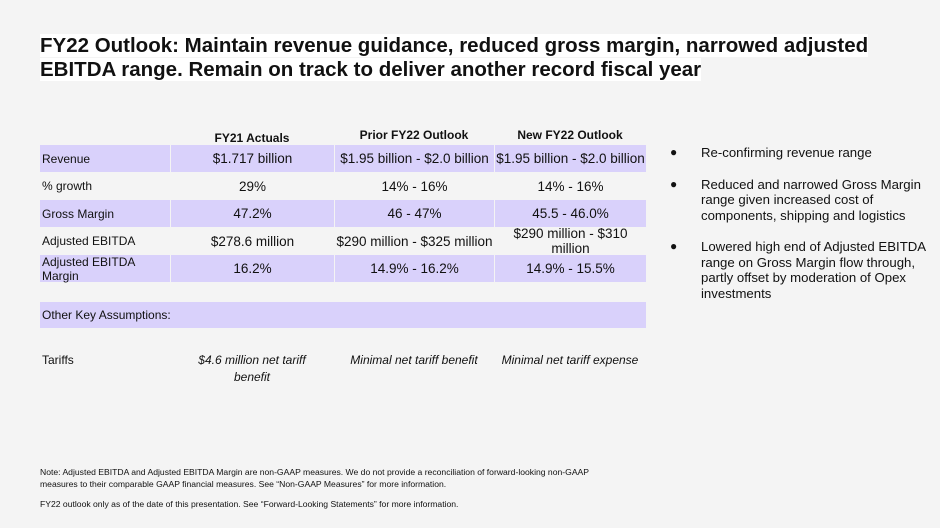 The image size is (940, 528). What do you see at coordinates (343, 315) in the screenshot?
I see `other-key-assumptions-row: Other Key Assumptions:` at bounding box center [343, 315].